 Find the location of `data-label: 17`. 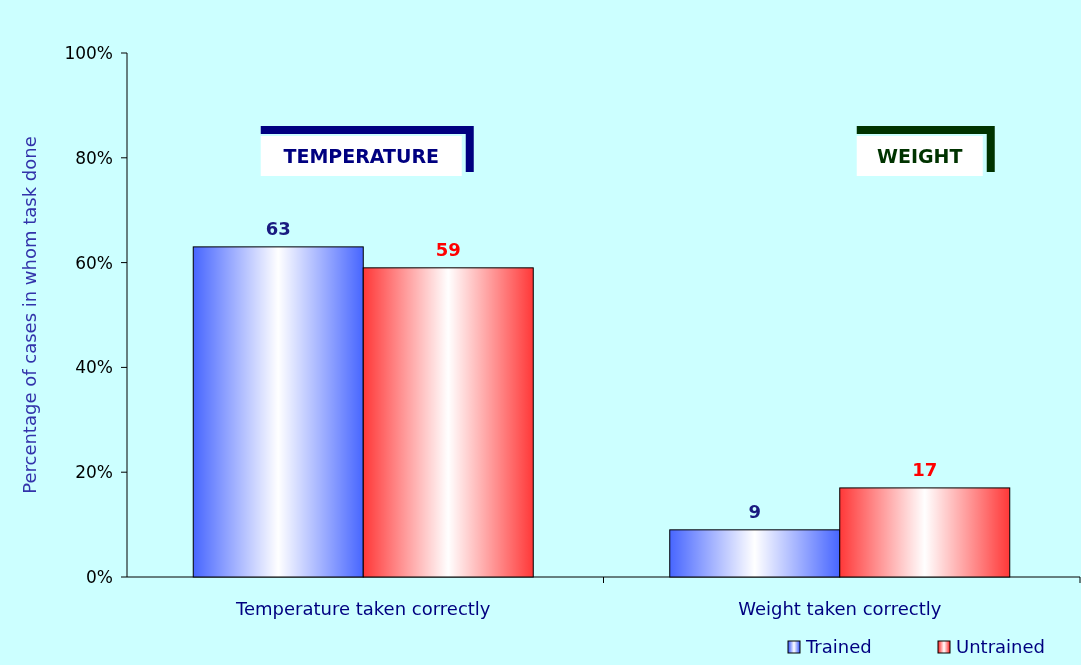

data-label: 17 is located at coordinates (925, 469).